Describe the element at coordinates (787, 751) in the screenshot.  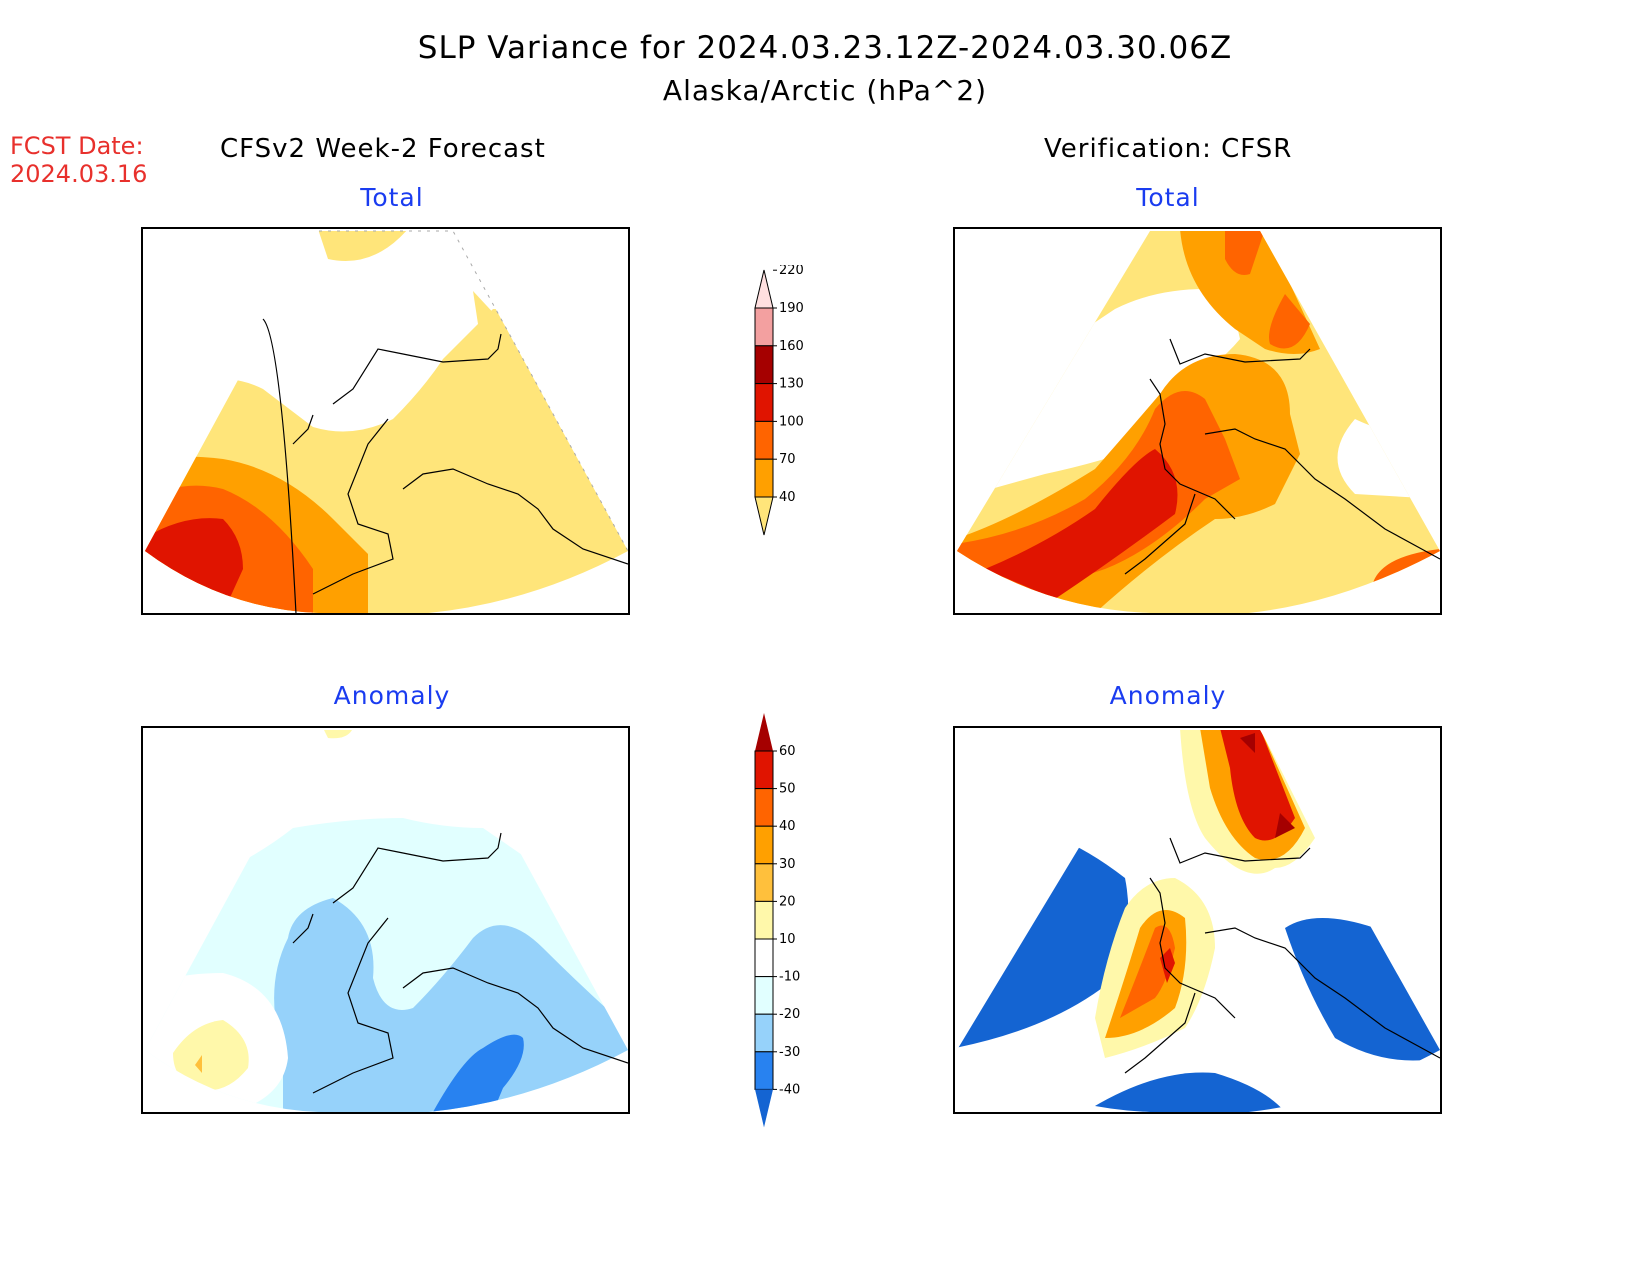
I see `colorbar-label: 60` at that location.